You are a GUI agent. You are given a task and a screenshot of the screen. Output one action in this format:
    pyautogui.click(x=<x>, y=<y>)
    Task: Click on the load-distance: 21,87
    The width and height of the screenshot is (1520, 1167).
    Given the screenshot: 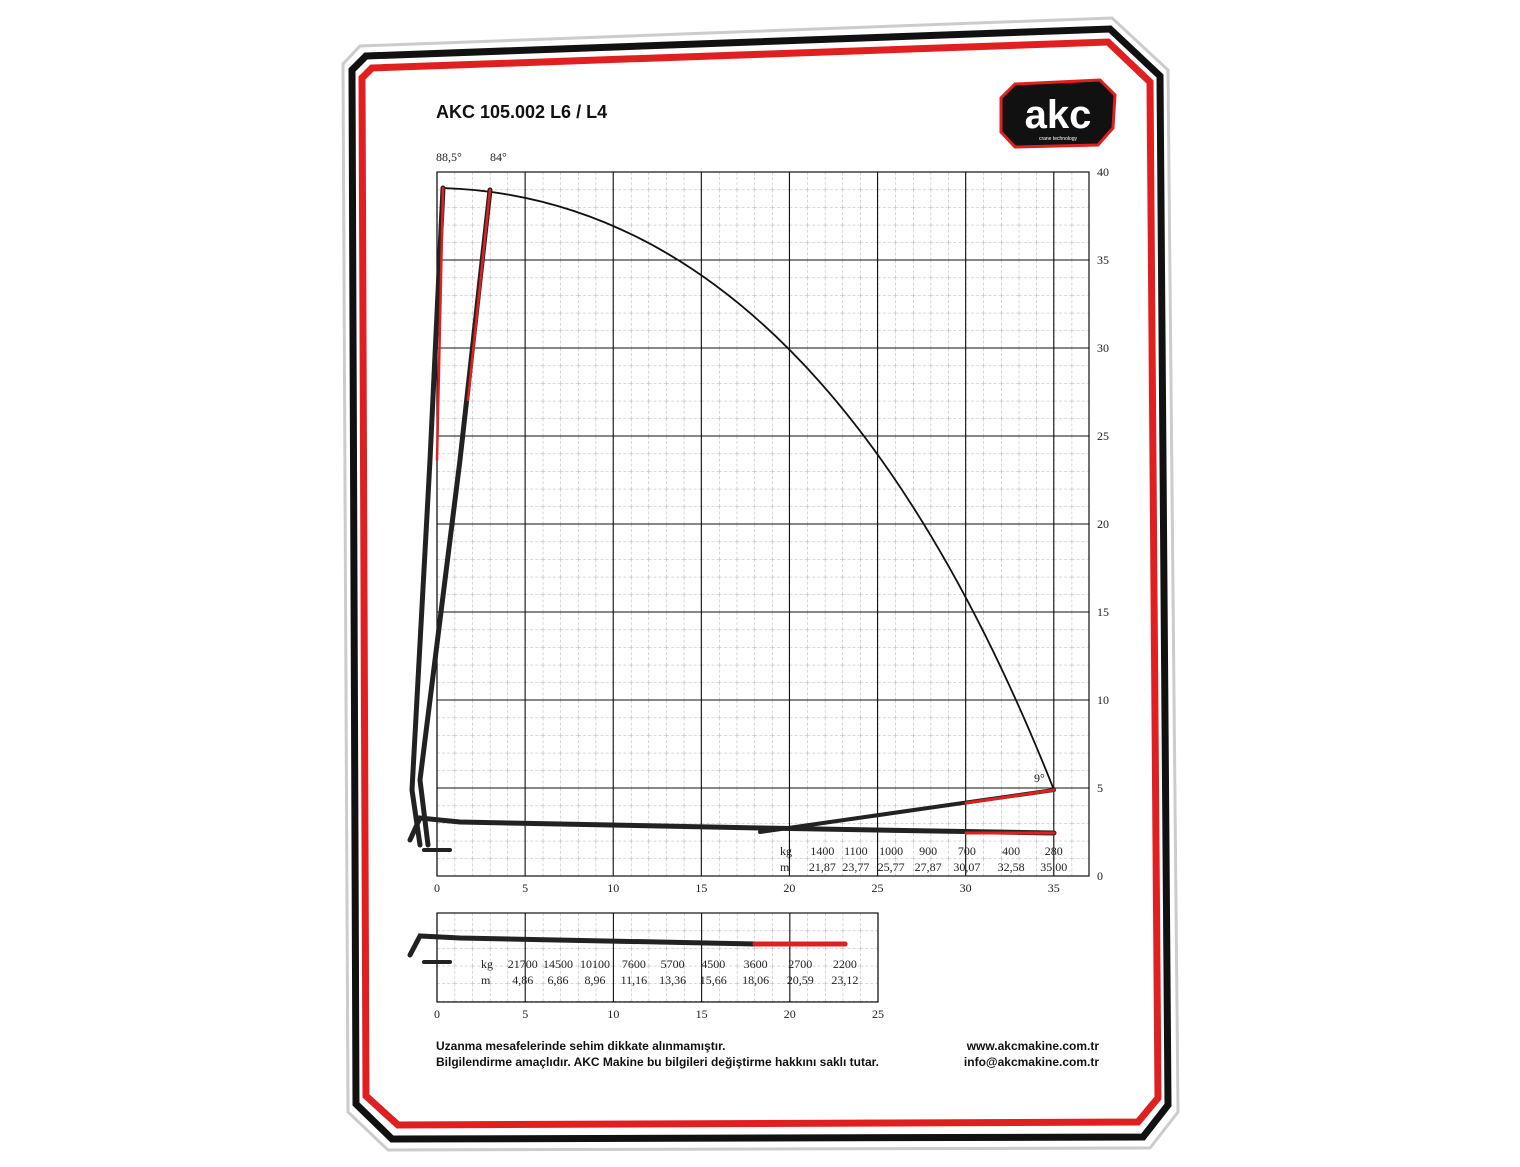 What is the action you would take?
    pyautogui.click(x=822, y=867)
    